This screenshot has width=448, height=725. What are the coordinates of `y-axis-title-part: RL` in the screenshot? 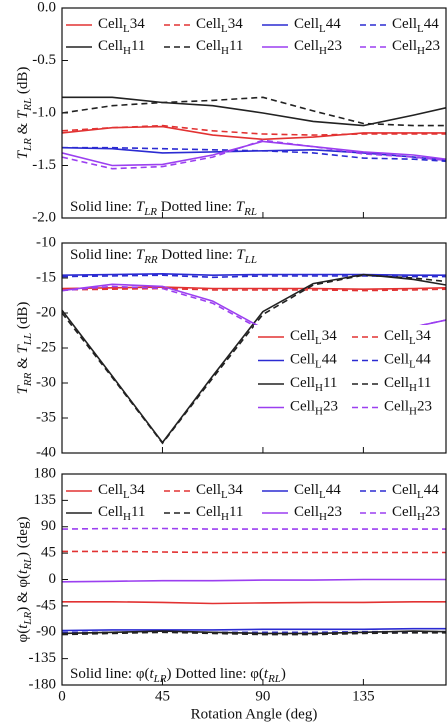 It's located at (28, 105).